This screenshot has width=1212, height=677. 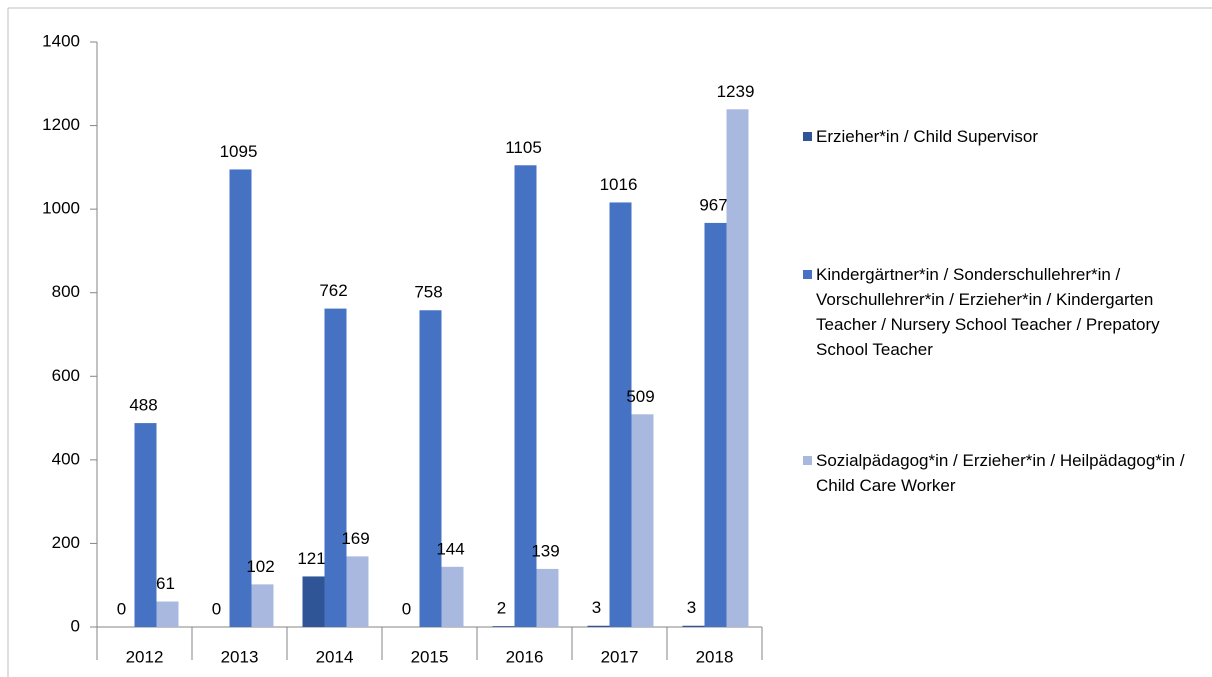 What do you see at coordinates (260, 566) in the screenshot?
I see `data-label: 102` at bounding box center [260, 566].